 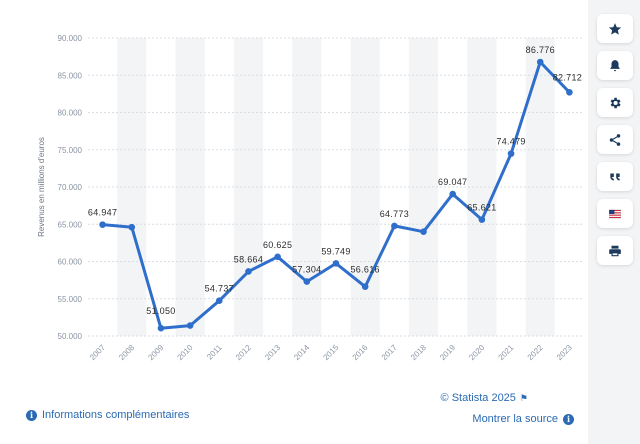 I want to click on y-tick-label: 80.000, so click(x=70, y=113).